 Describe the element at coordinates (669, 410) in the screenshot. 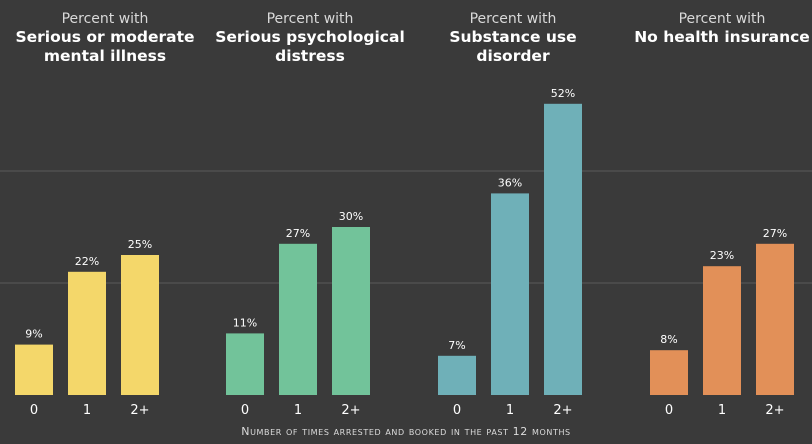

I see `tick-label-p4-1: 0` at that location.